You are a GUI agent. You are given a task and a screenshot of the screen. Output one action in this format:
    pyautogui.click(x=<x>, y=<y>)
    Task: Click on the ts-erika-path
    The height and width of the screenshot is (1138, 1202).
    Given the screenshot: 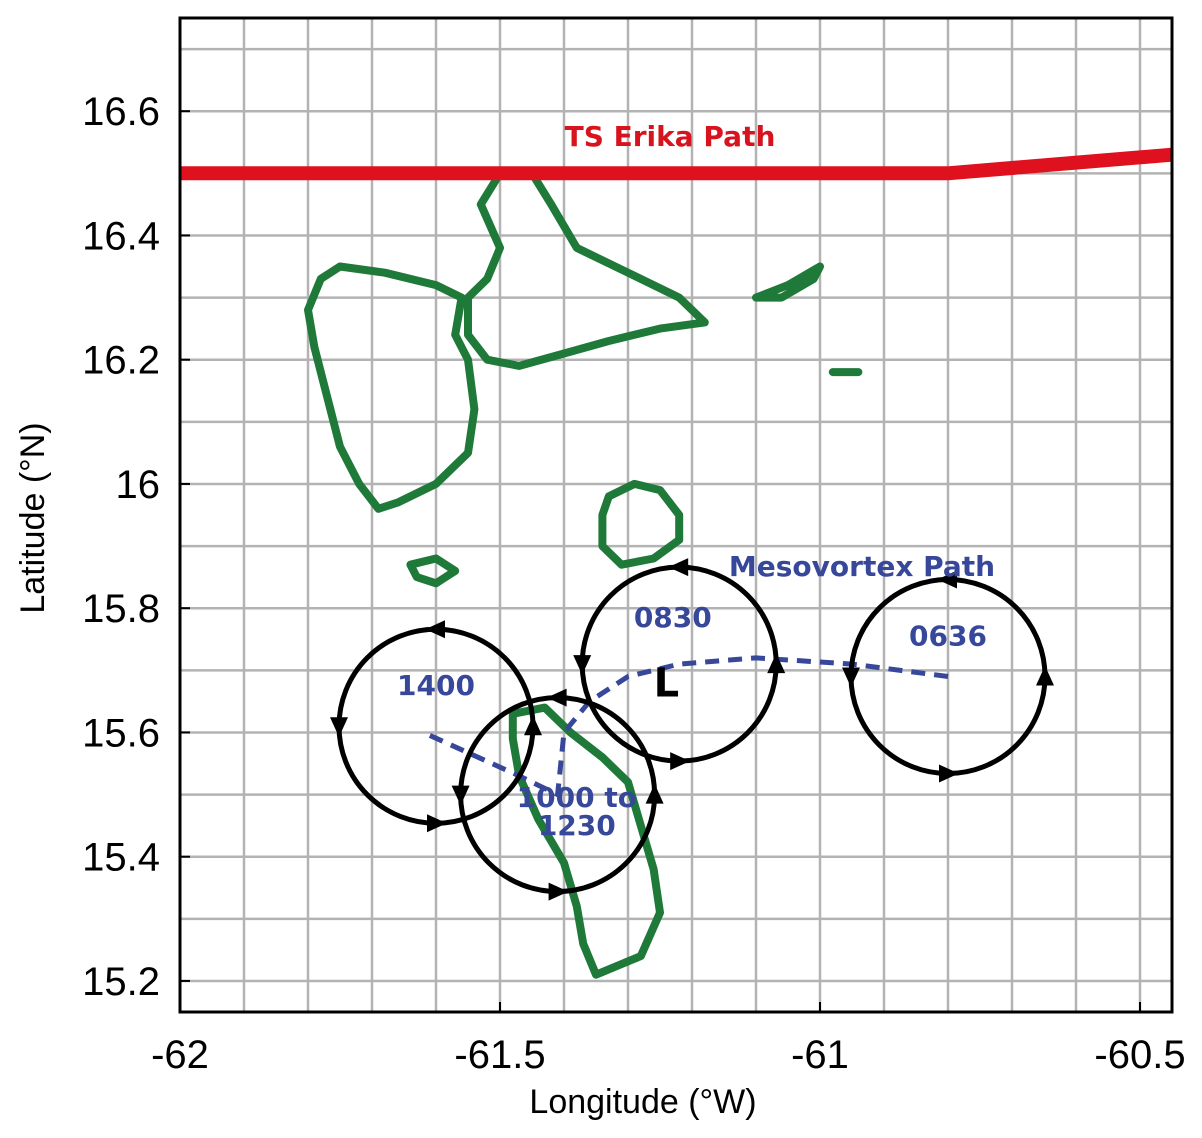 What is the action you would take?
    pyautogui.click(x=676, y=164)
    